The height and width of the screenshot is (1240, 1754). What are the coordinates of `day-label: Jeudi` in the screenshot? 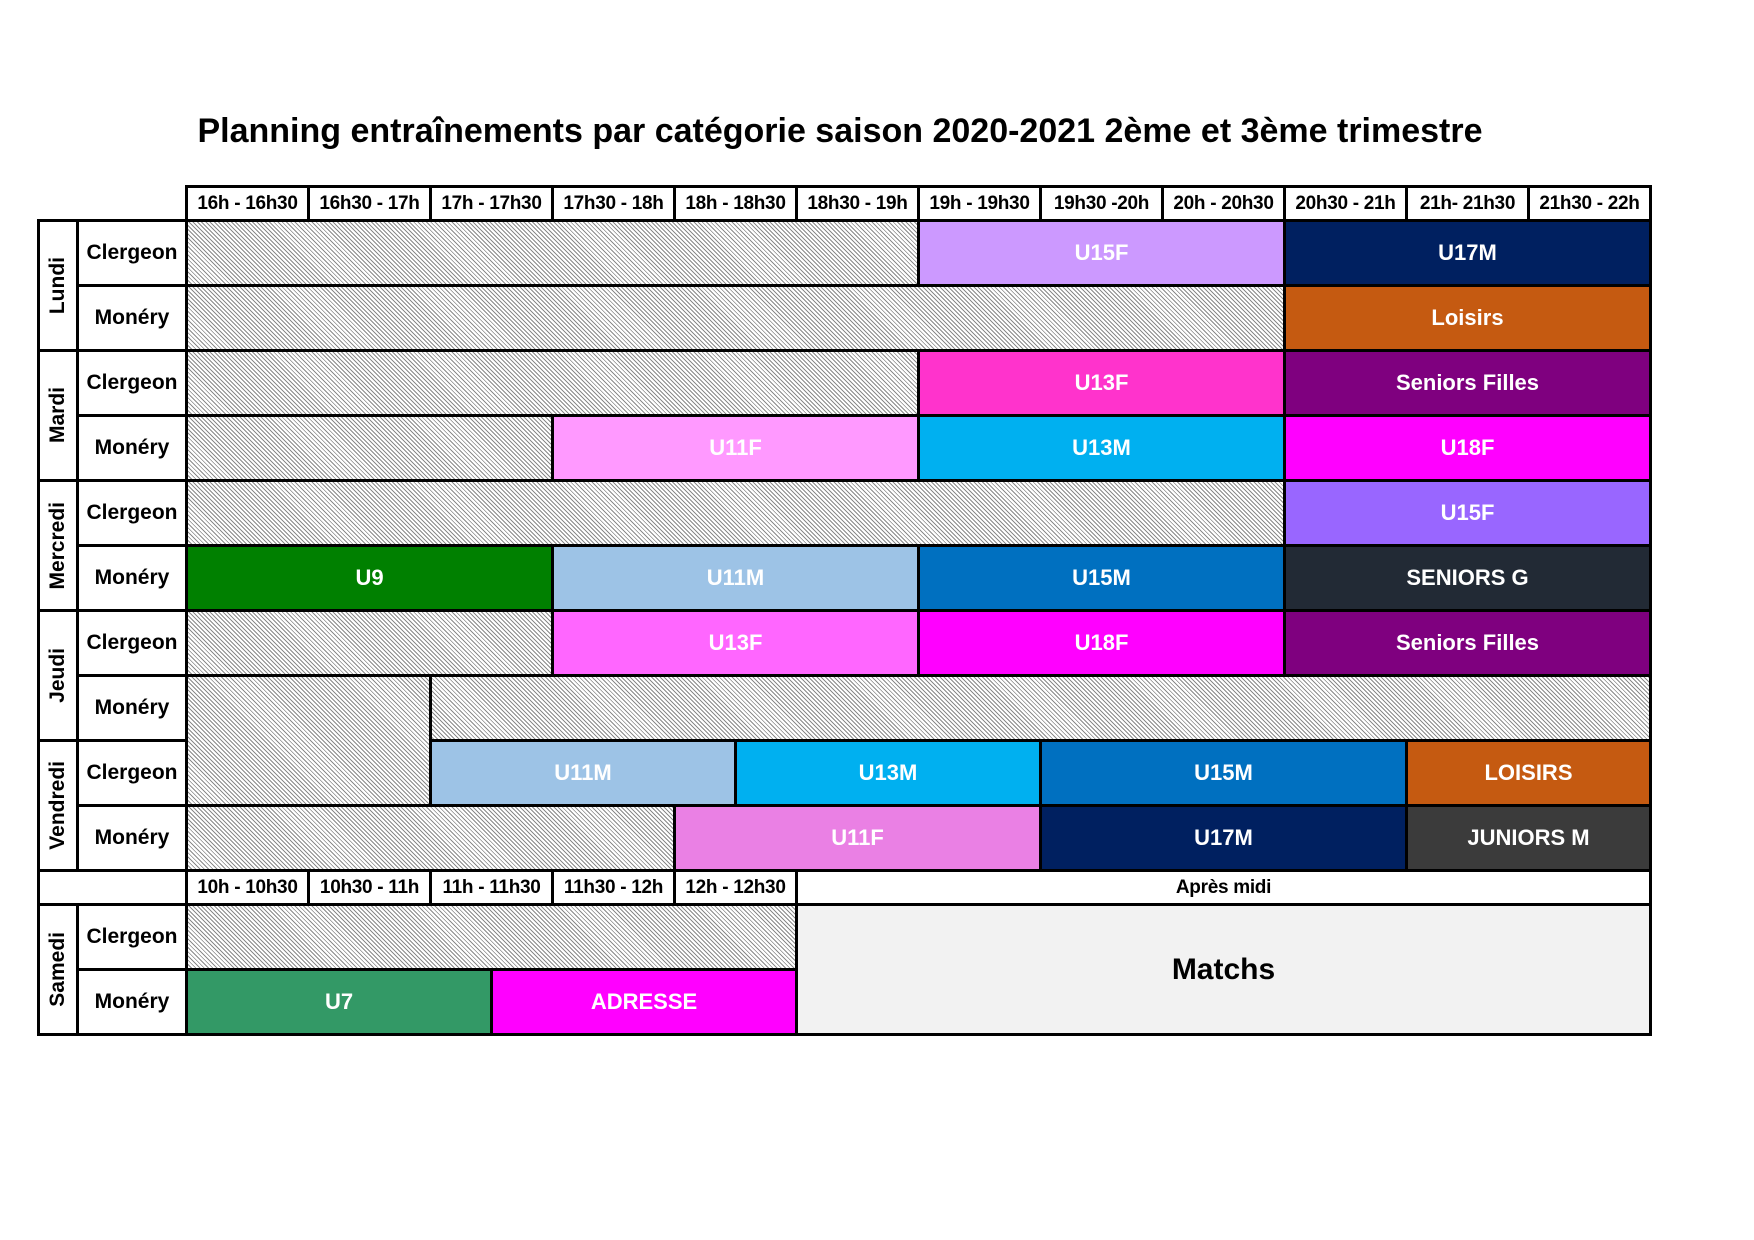 It's located at (58, 675).